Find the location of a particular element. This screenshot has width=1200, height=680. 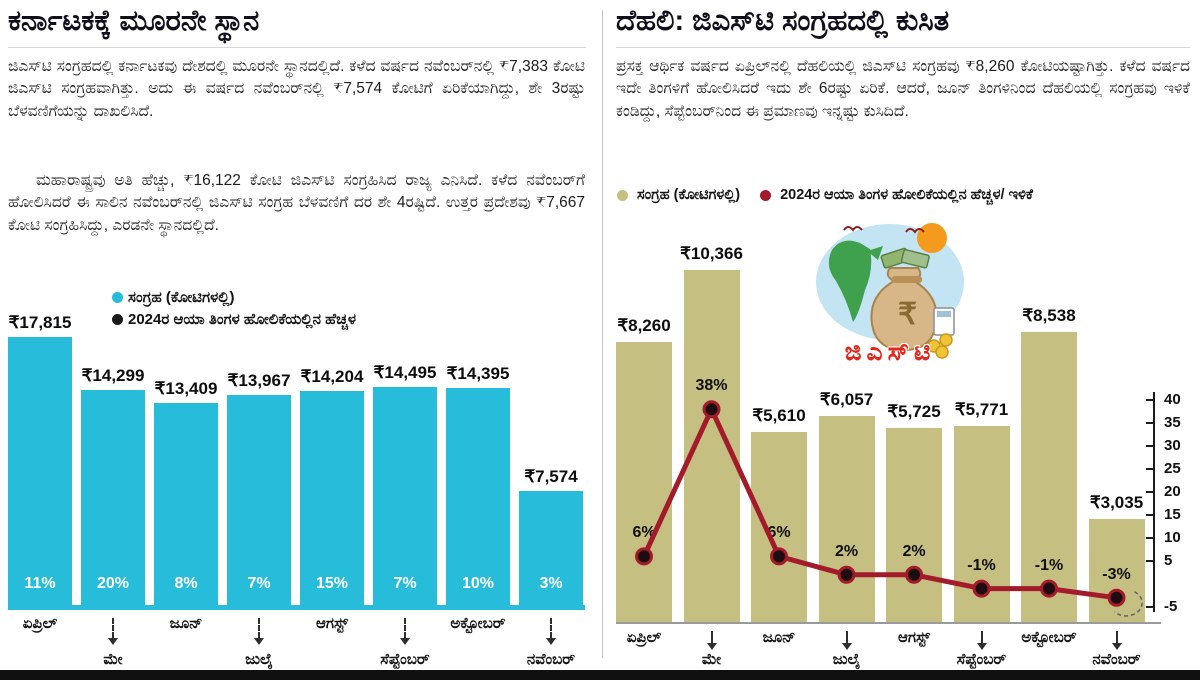

y2-tick-label: 20 is located at coordinates (1172, 491).